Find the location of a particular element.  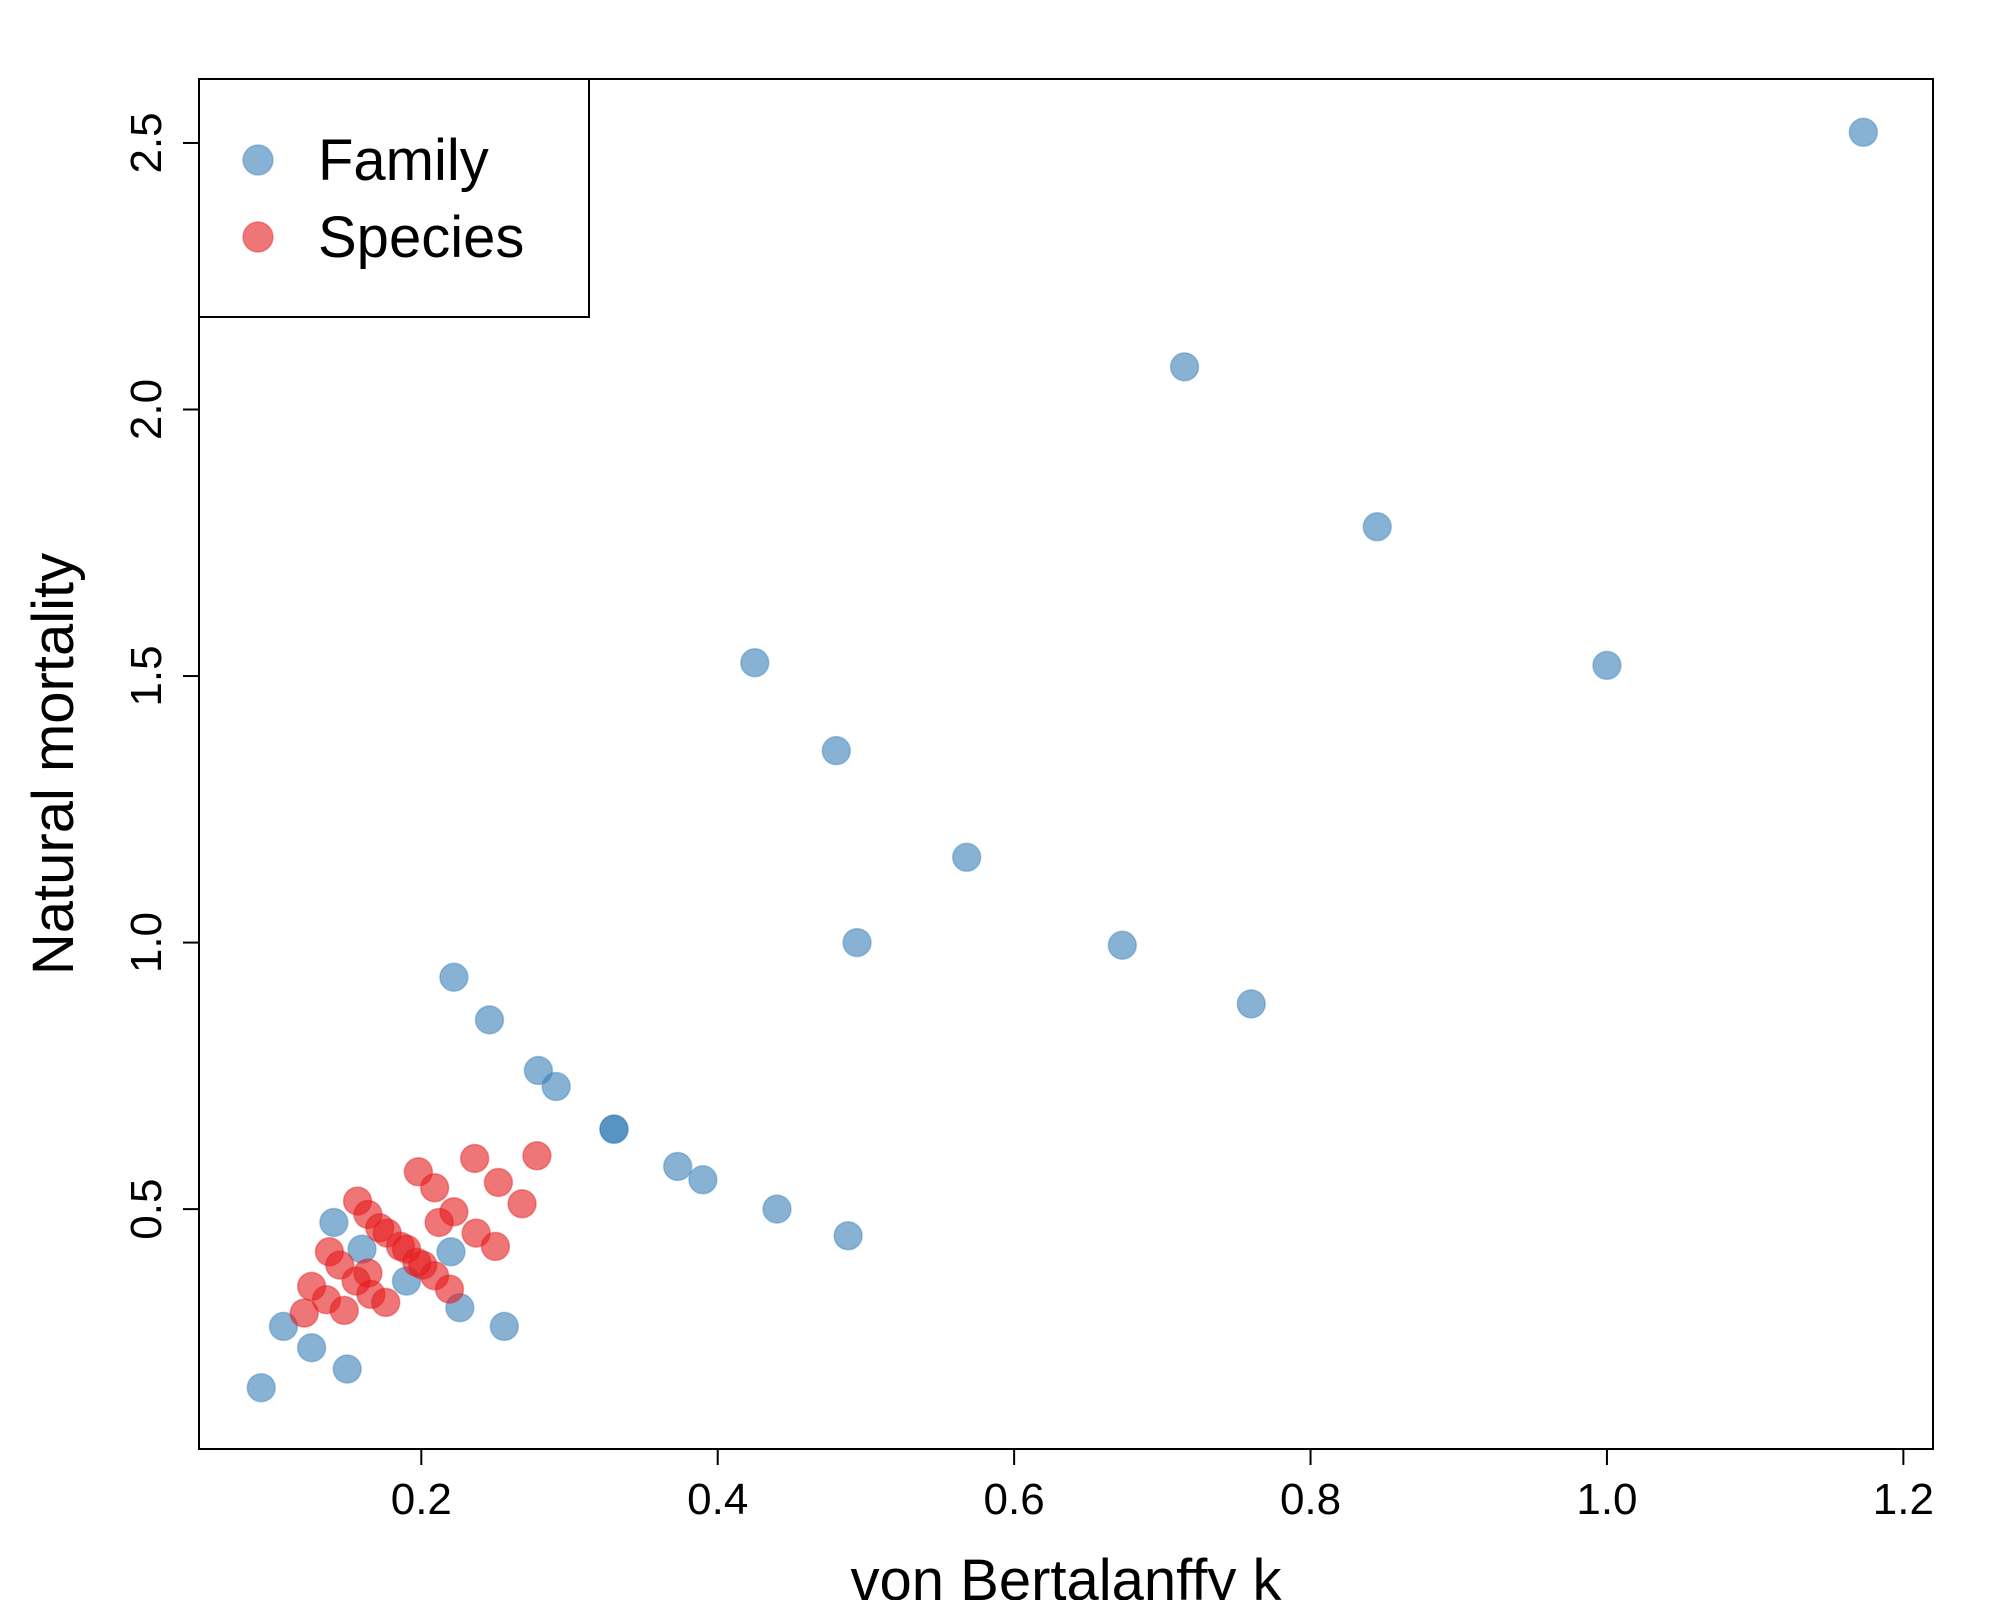

x-tick-label: 0.6 is located at coordinates (1014, 1499).